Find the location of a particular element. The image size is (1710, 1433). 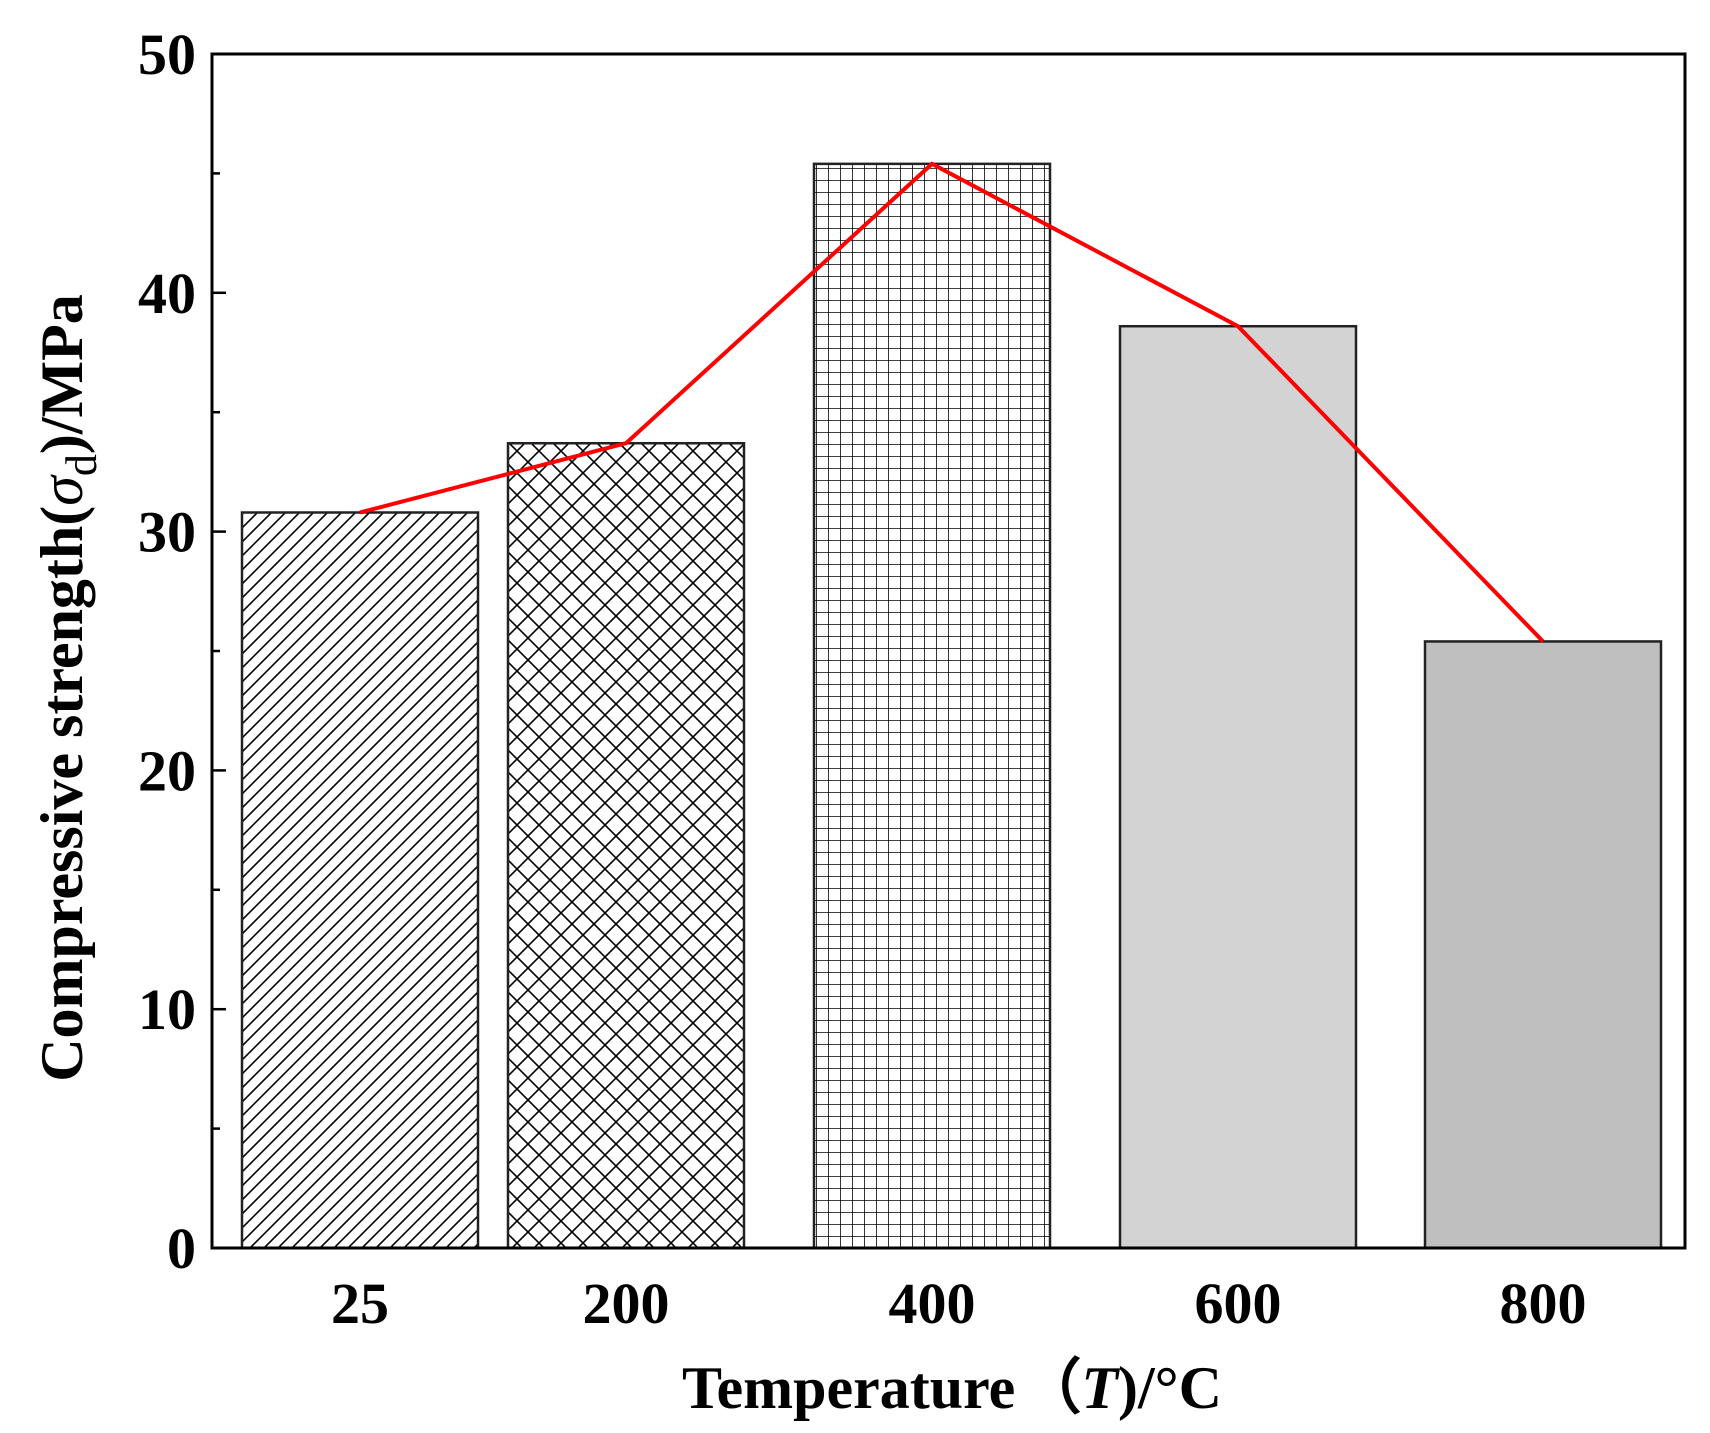

x-tick-label: 200 is located at coordinates (626, 1303).